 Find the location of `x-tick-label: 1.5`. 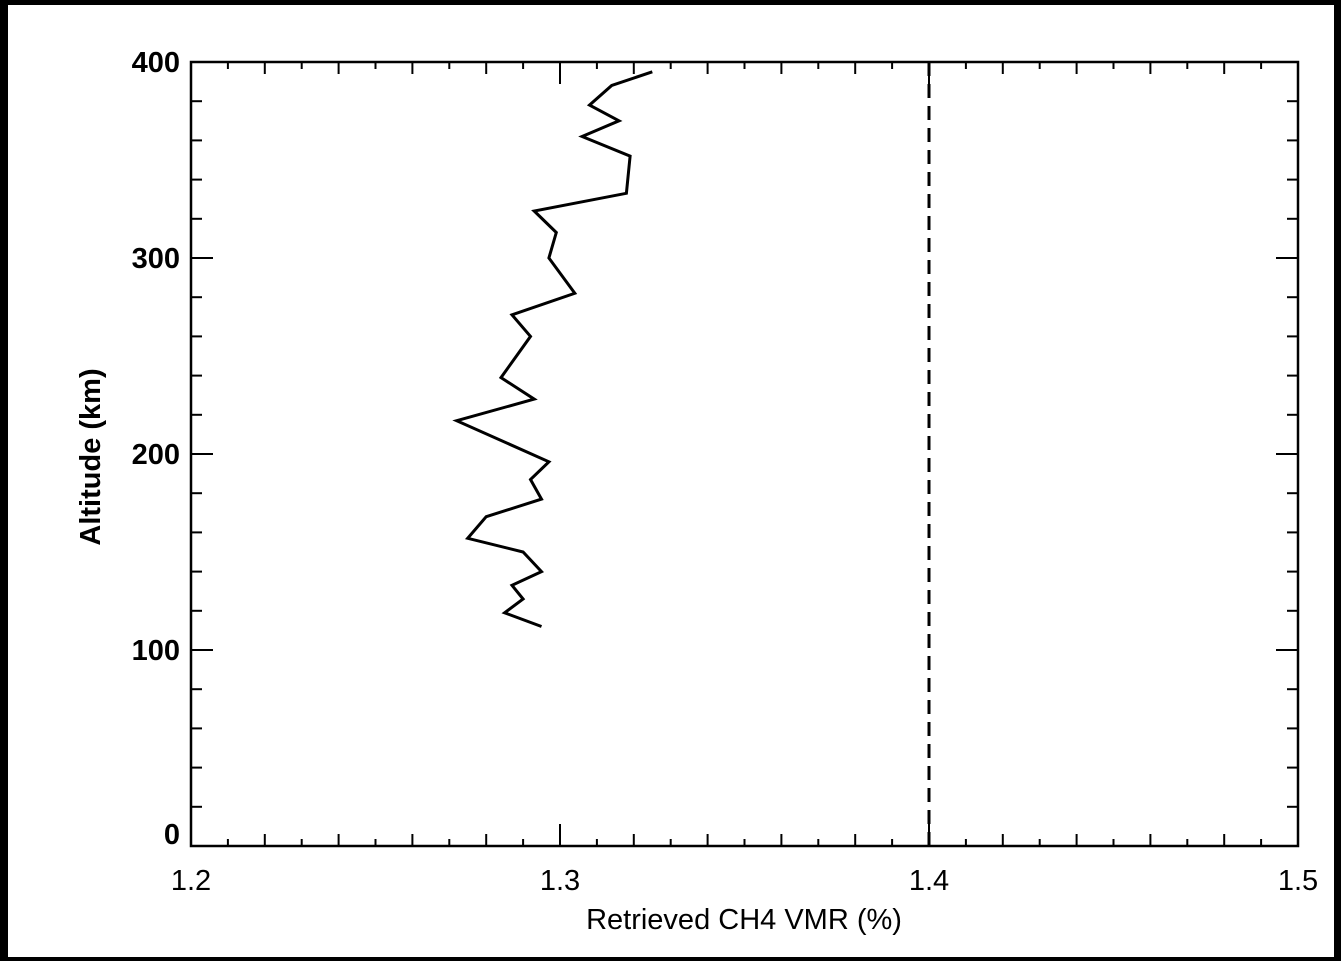

x-tick-label: 1.5 is located at coordinates (1298, 881).